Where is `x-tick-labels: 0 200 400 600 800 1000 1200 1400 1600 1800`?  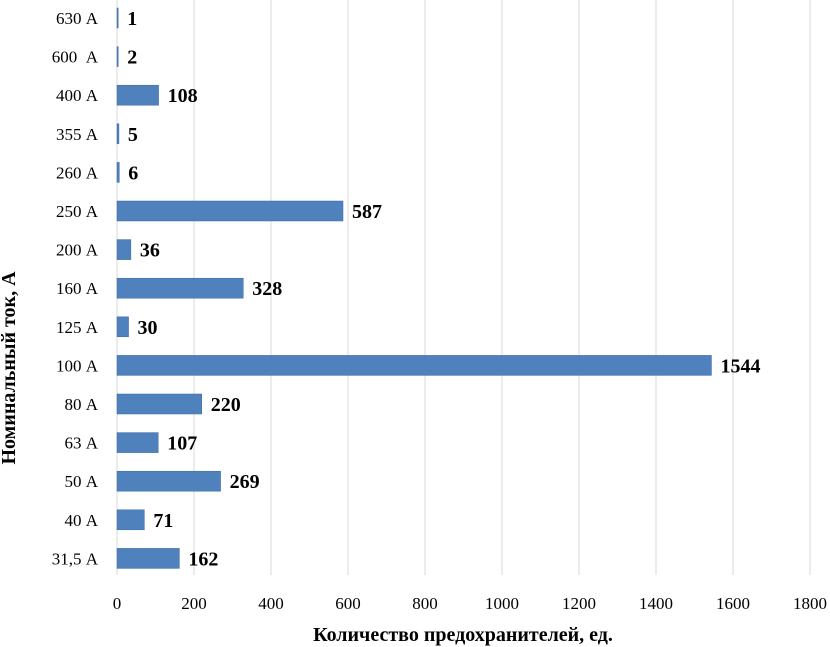
x-tick-labels: 0 200 400 600 800 1000 1200 1400 1600 1800 is located at coordinates (470, 603).